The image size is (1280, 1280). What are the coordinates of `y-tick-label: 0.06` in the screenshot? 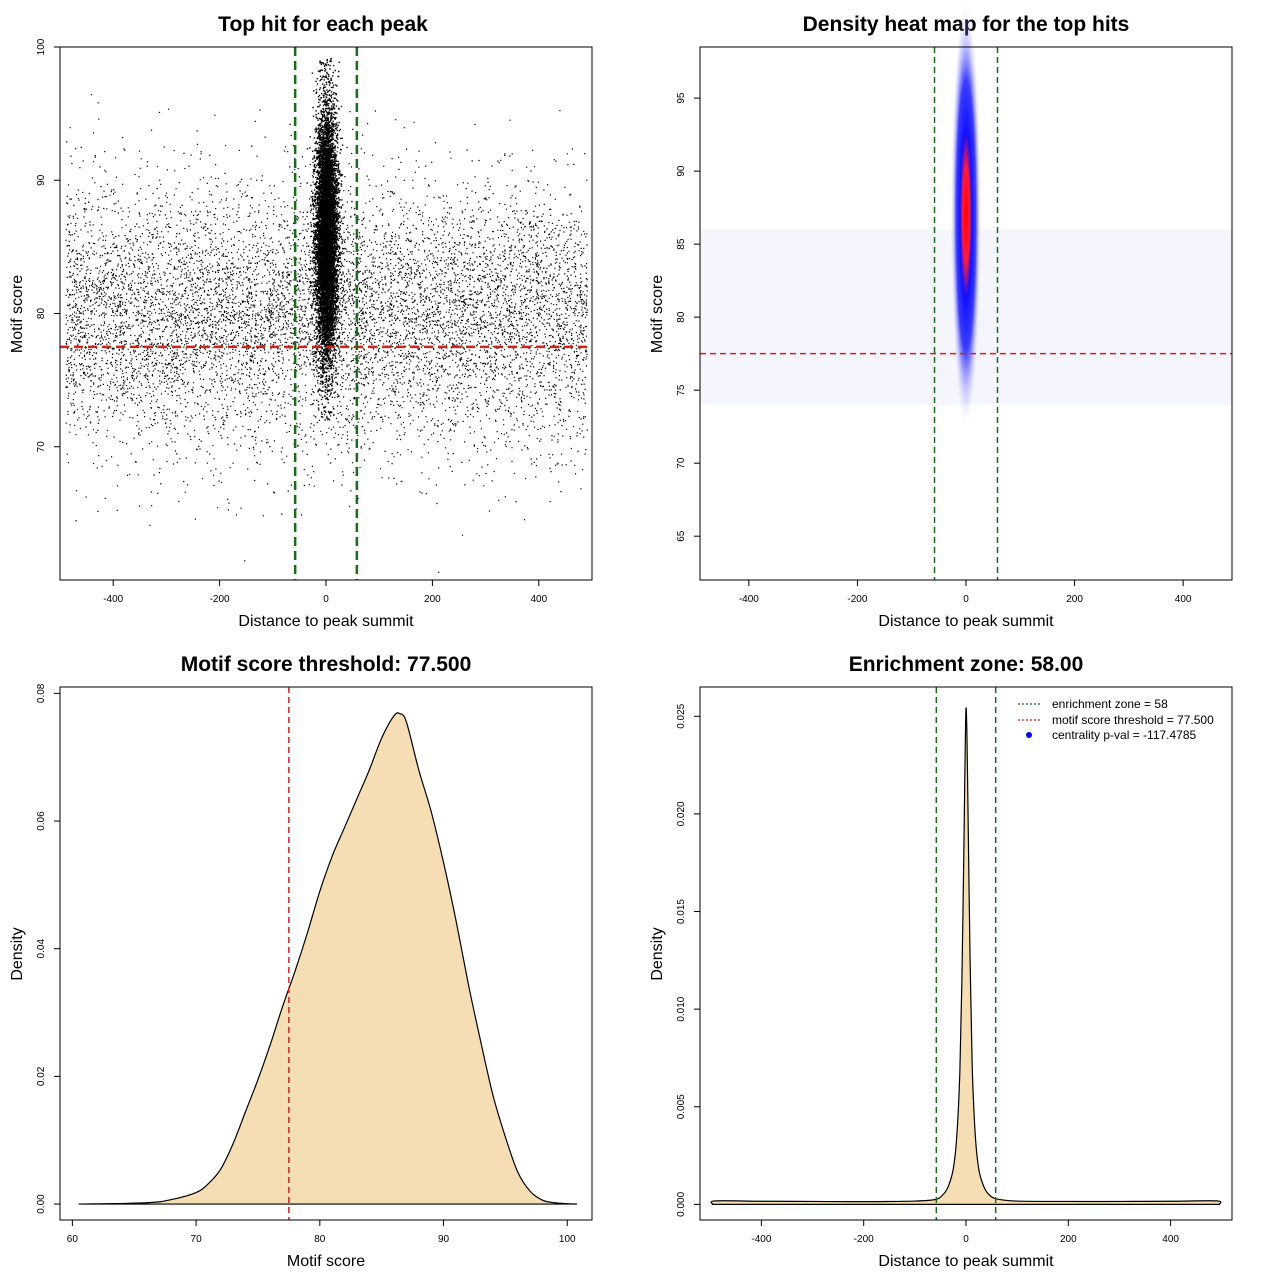 It's located at (41, 821).